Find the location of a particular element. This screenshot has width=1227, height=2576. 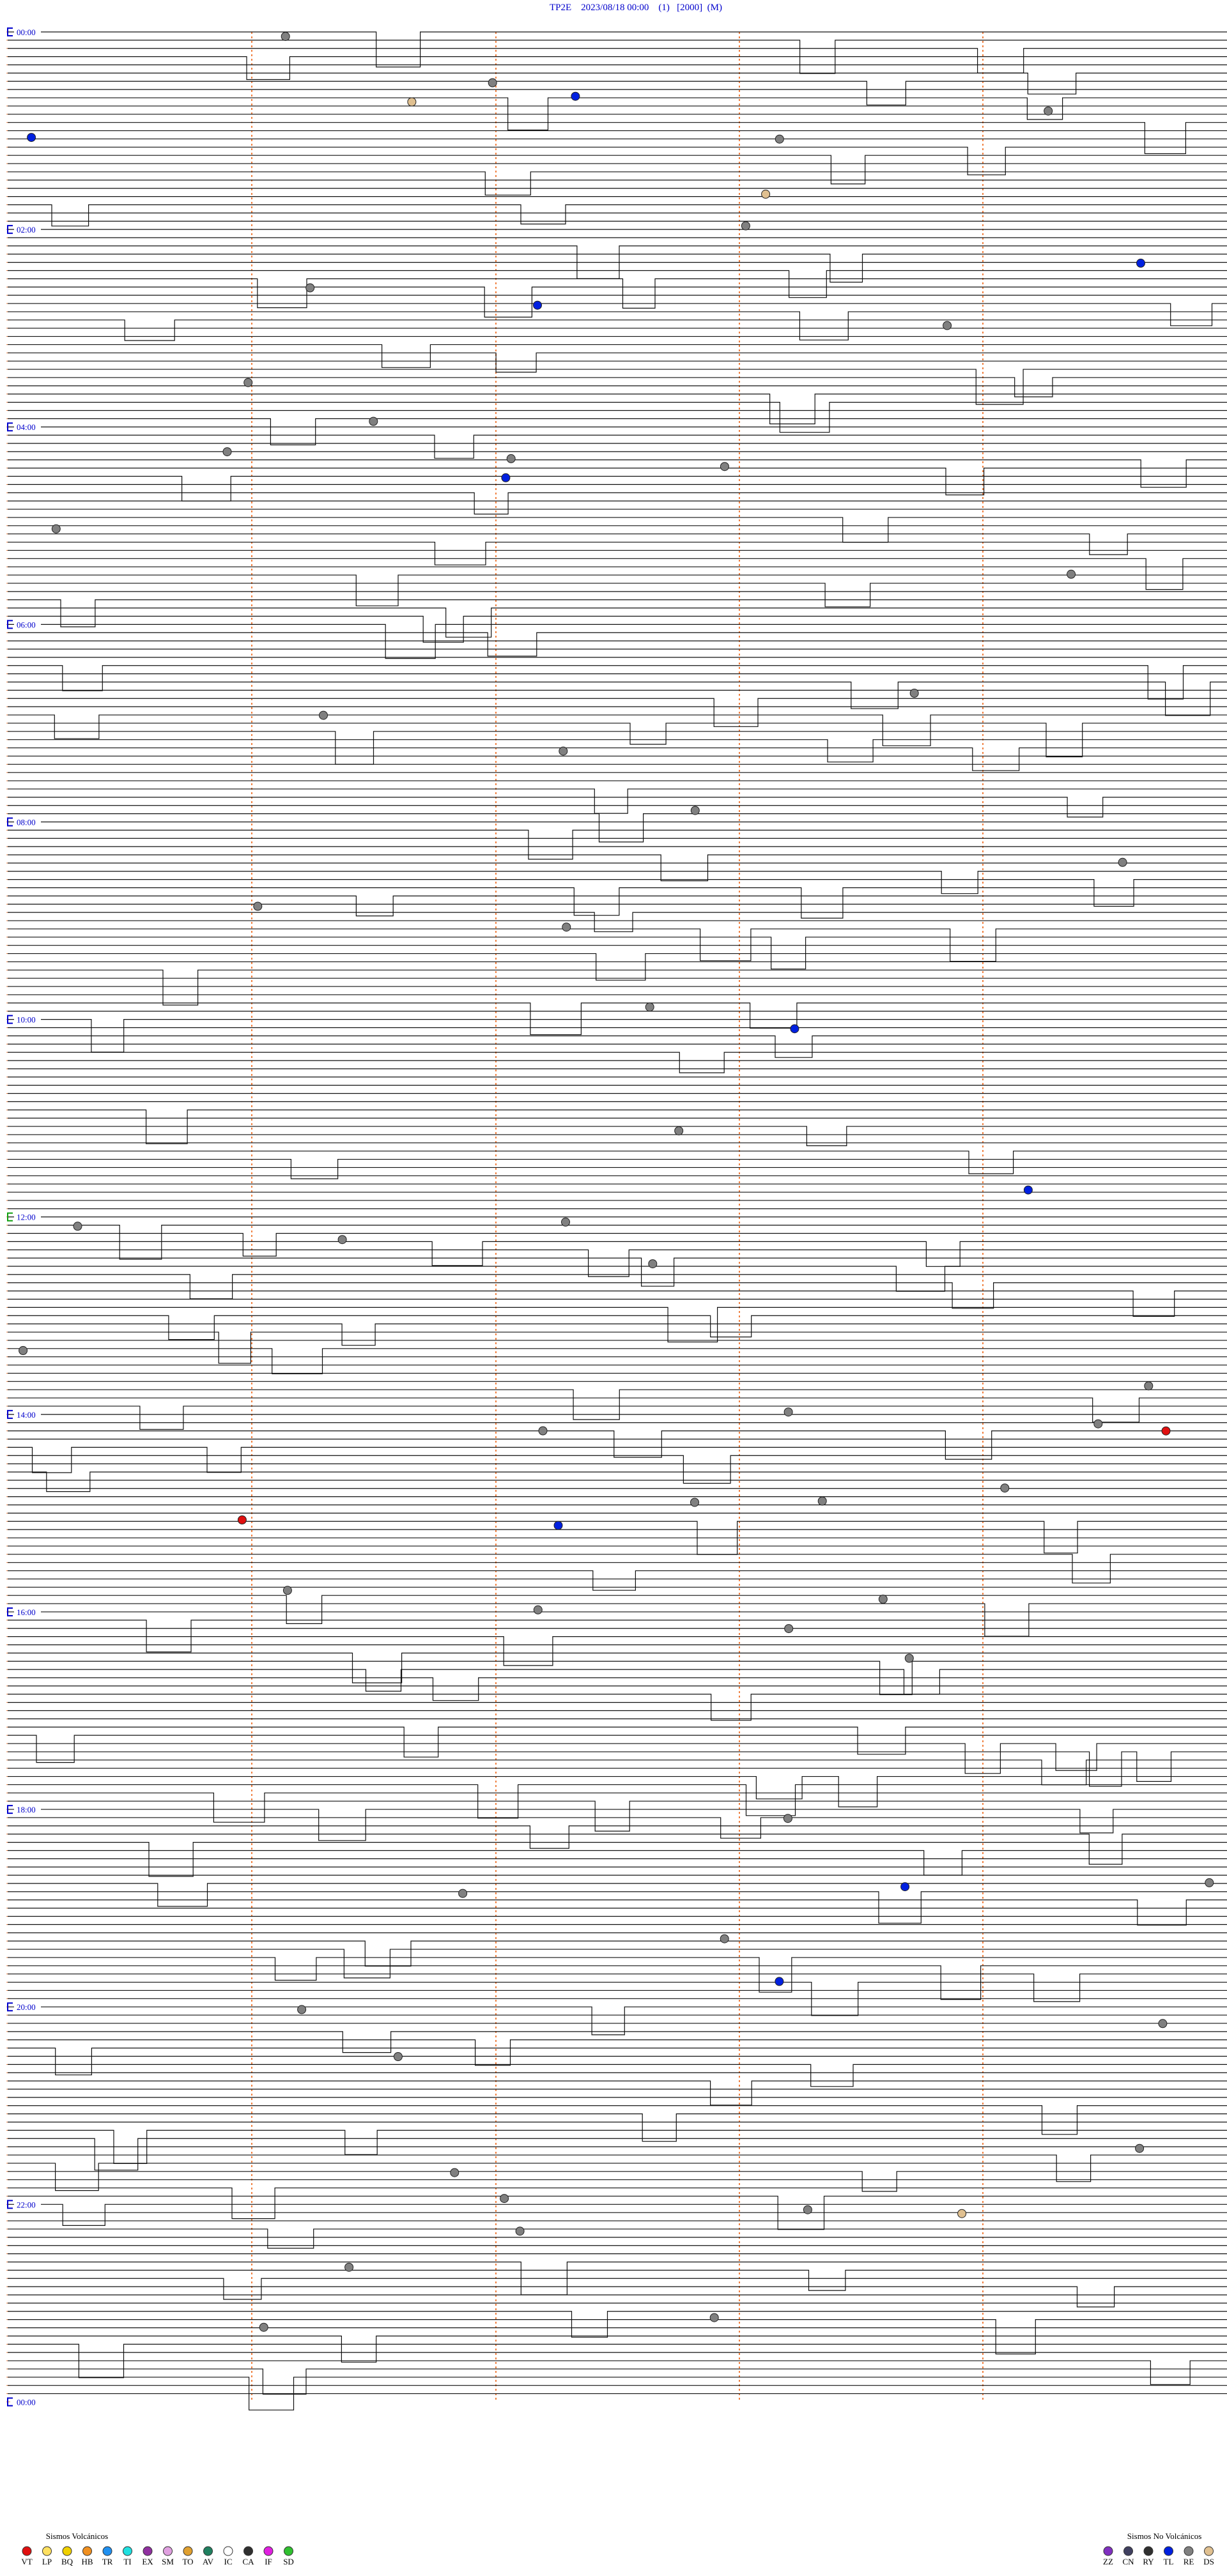

time-label: 16:00 is located at coordinates (26, 1612).